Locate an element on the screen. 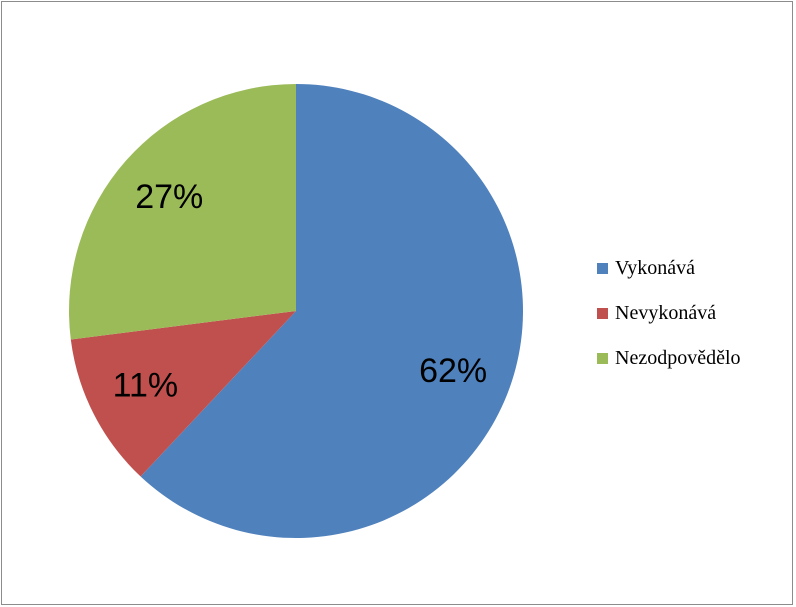 This screenshot has height=607, width=796. legend-label: Nevykonává is located at coordinates (666, 313).